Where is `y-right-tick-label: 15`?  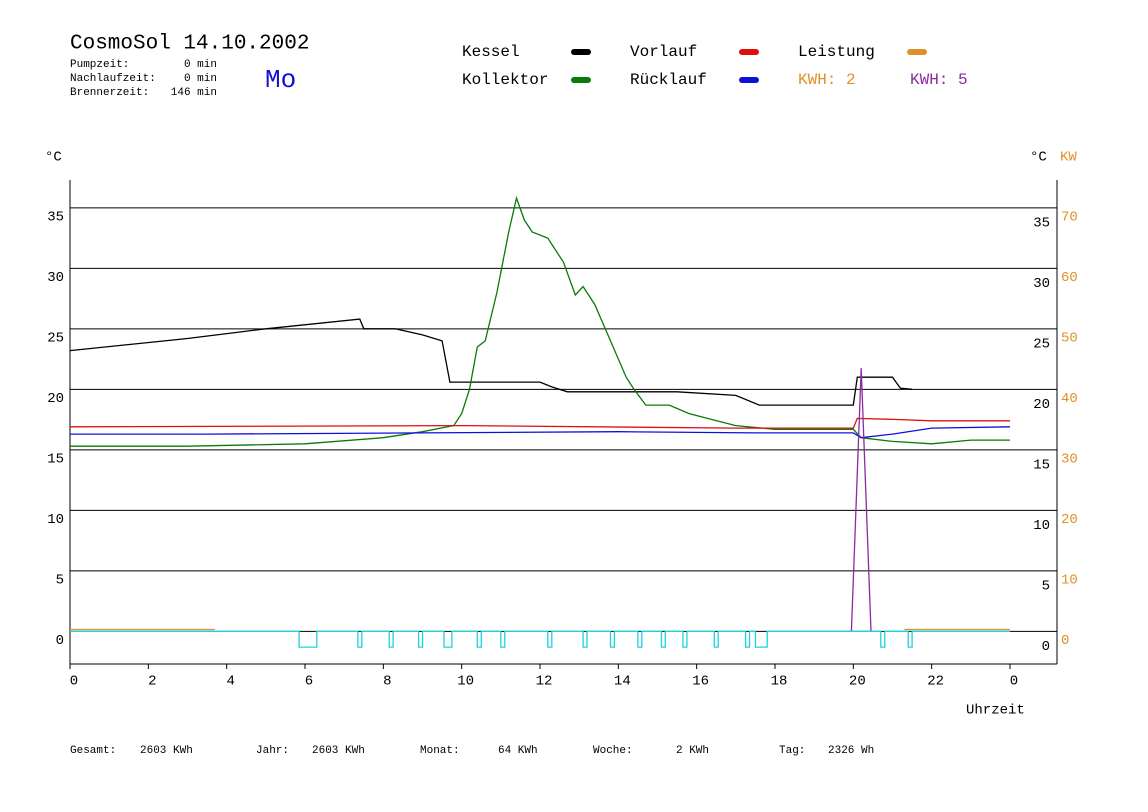 y-right-tick-label: 15 is located at coordinates (1041, 466).